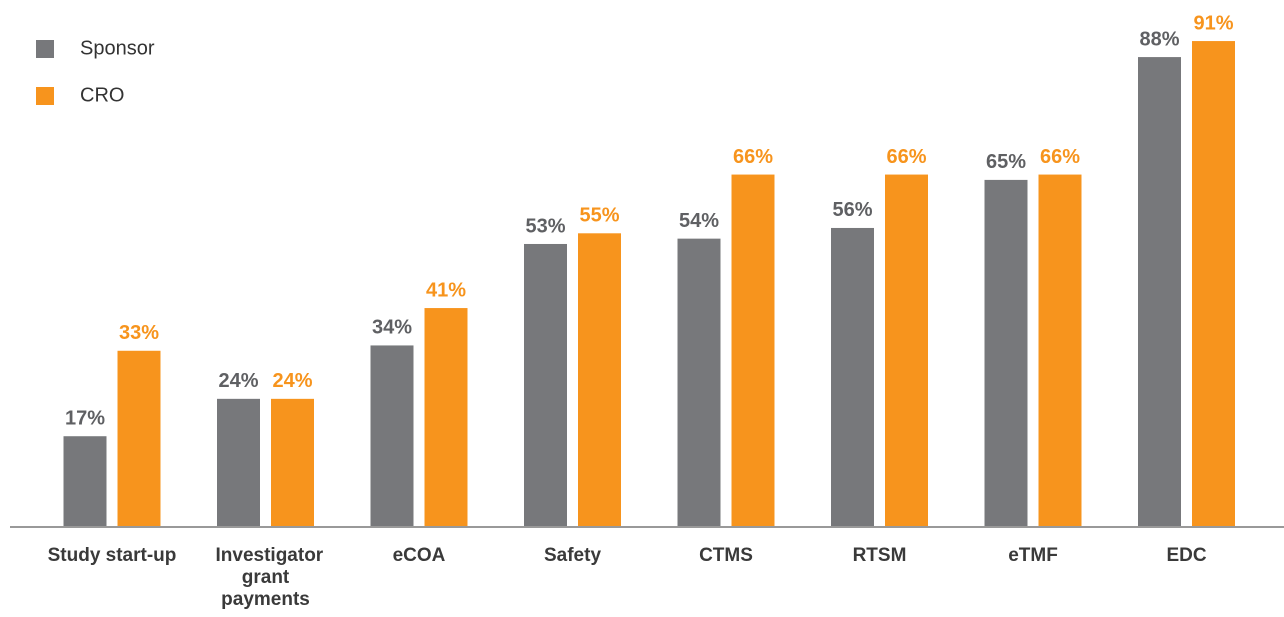 This screenshot has height=617, width=1284. What do you see at coordinates (85, 419) in the screenshot?
I see `value-label: 17%` at bounding box center [85, 419].